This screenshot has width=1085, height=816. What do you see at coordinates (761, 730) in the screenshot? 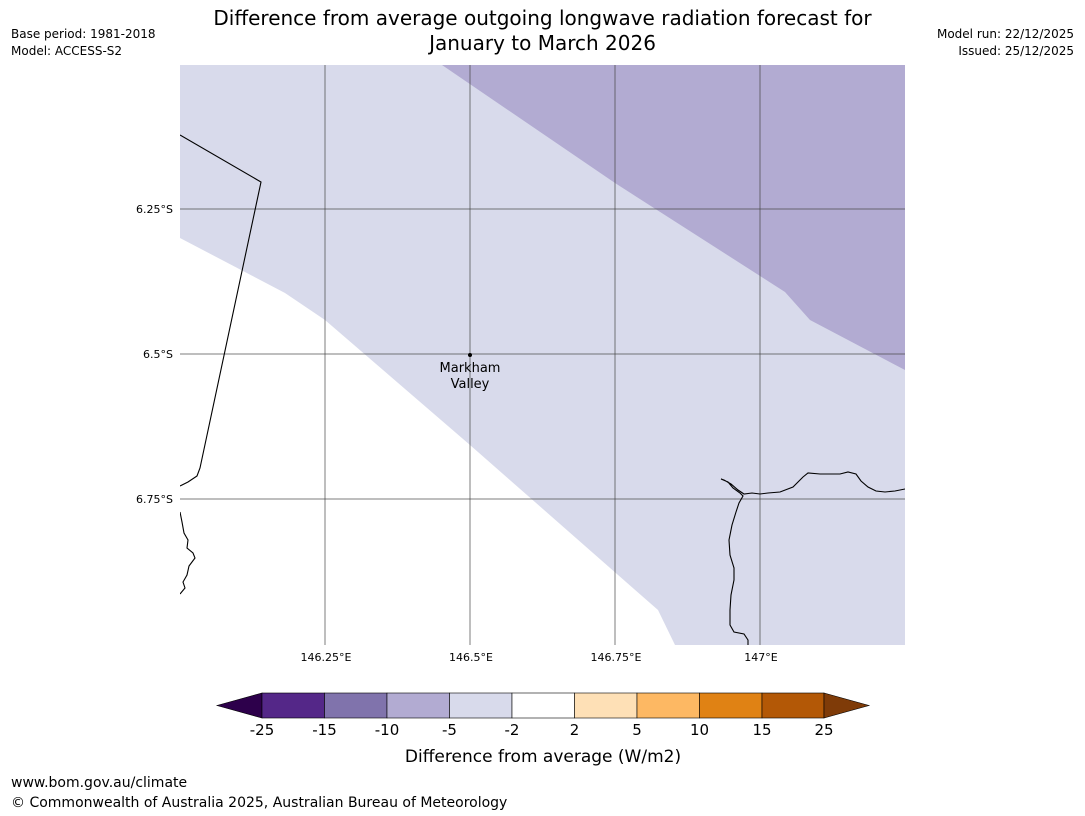
I see `colorbar-tick-8: 15` at bounding box center [761, 730].